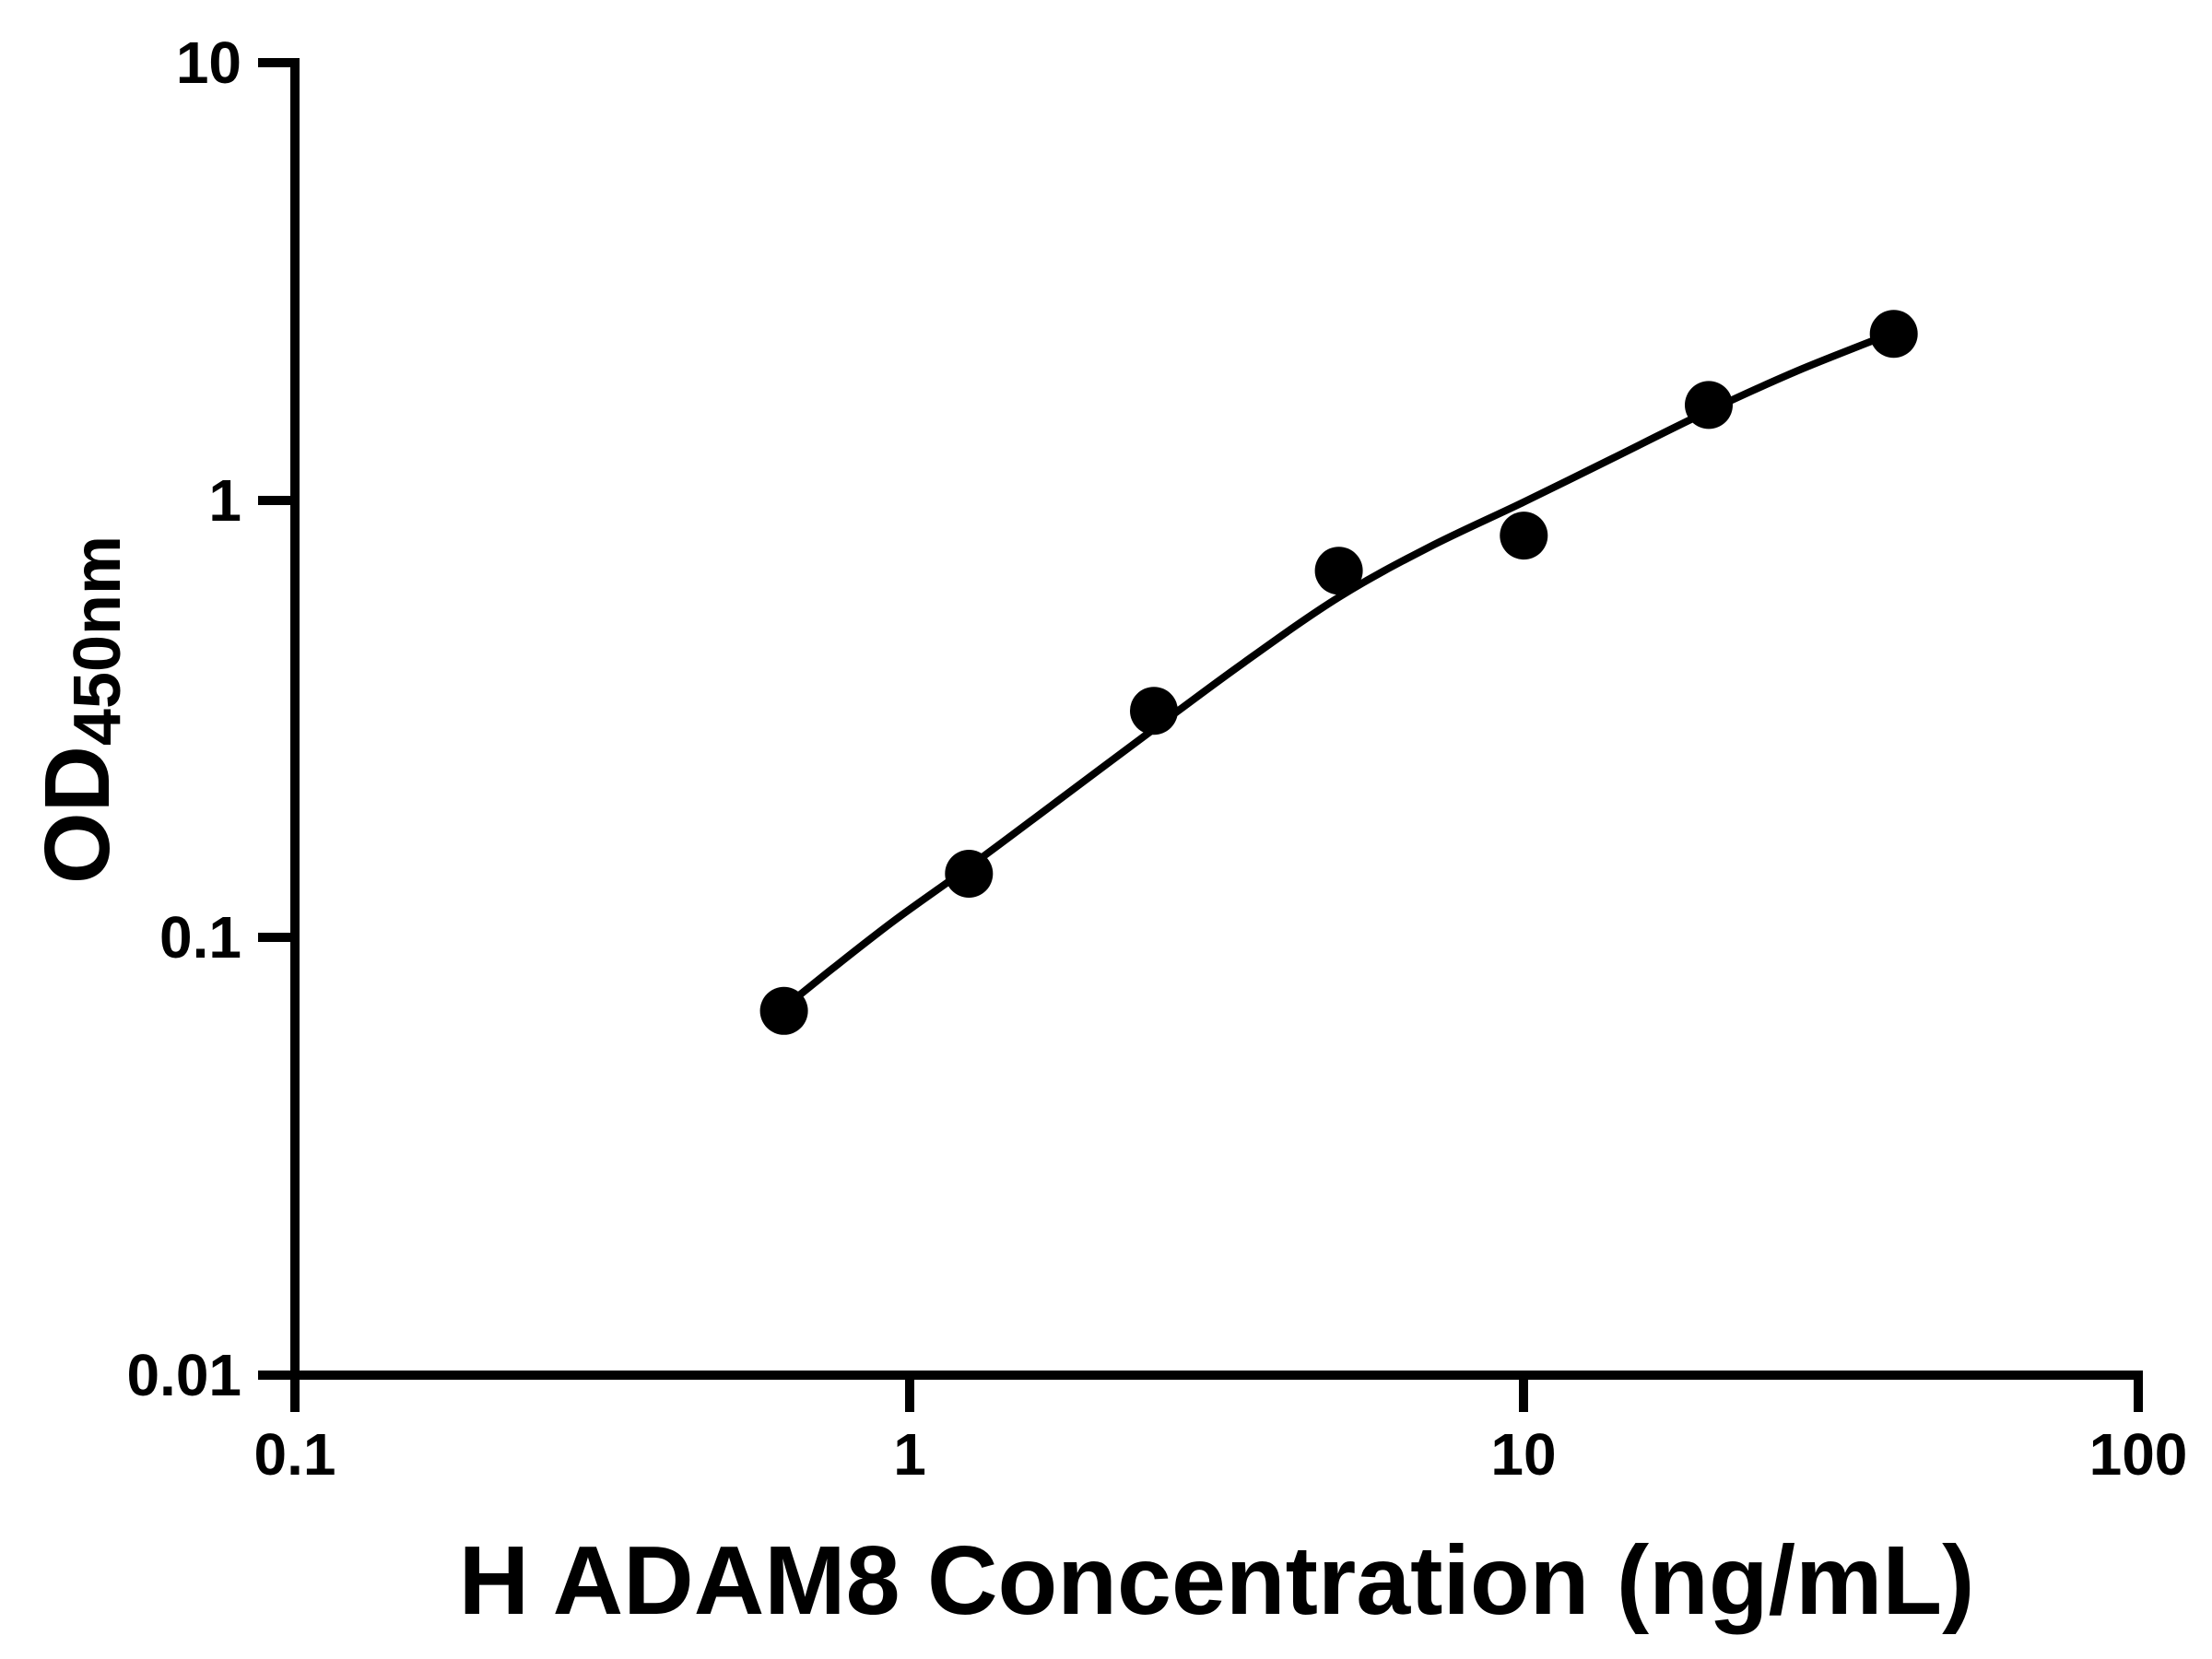  What do you see at coordinates (1216, 1580) in the screenshot?
I see `x-axis-title: H ADAM8 Concentration (ng/mL)` at bounding box center [1216, 1580].